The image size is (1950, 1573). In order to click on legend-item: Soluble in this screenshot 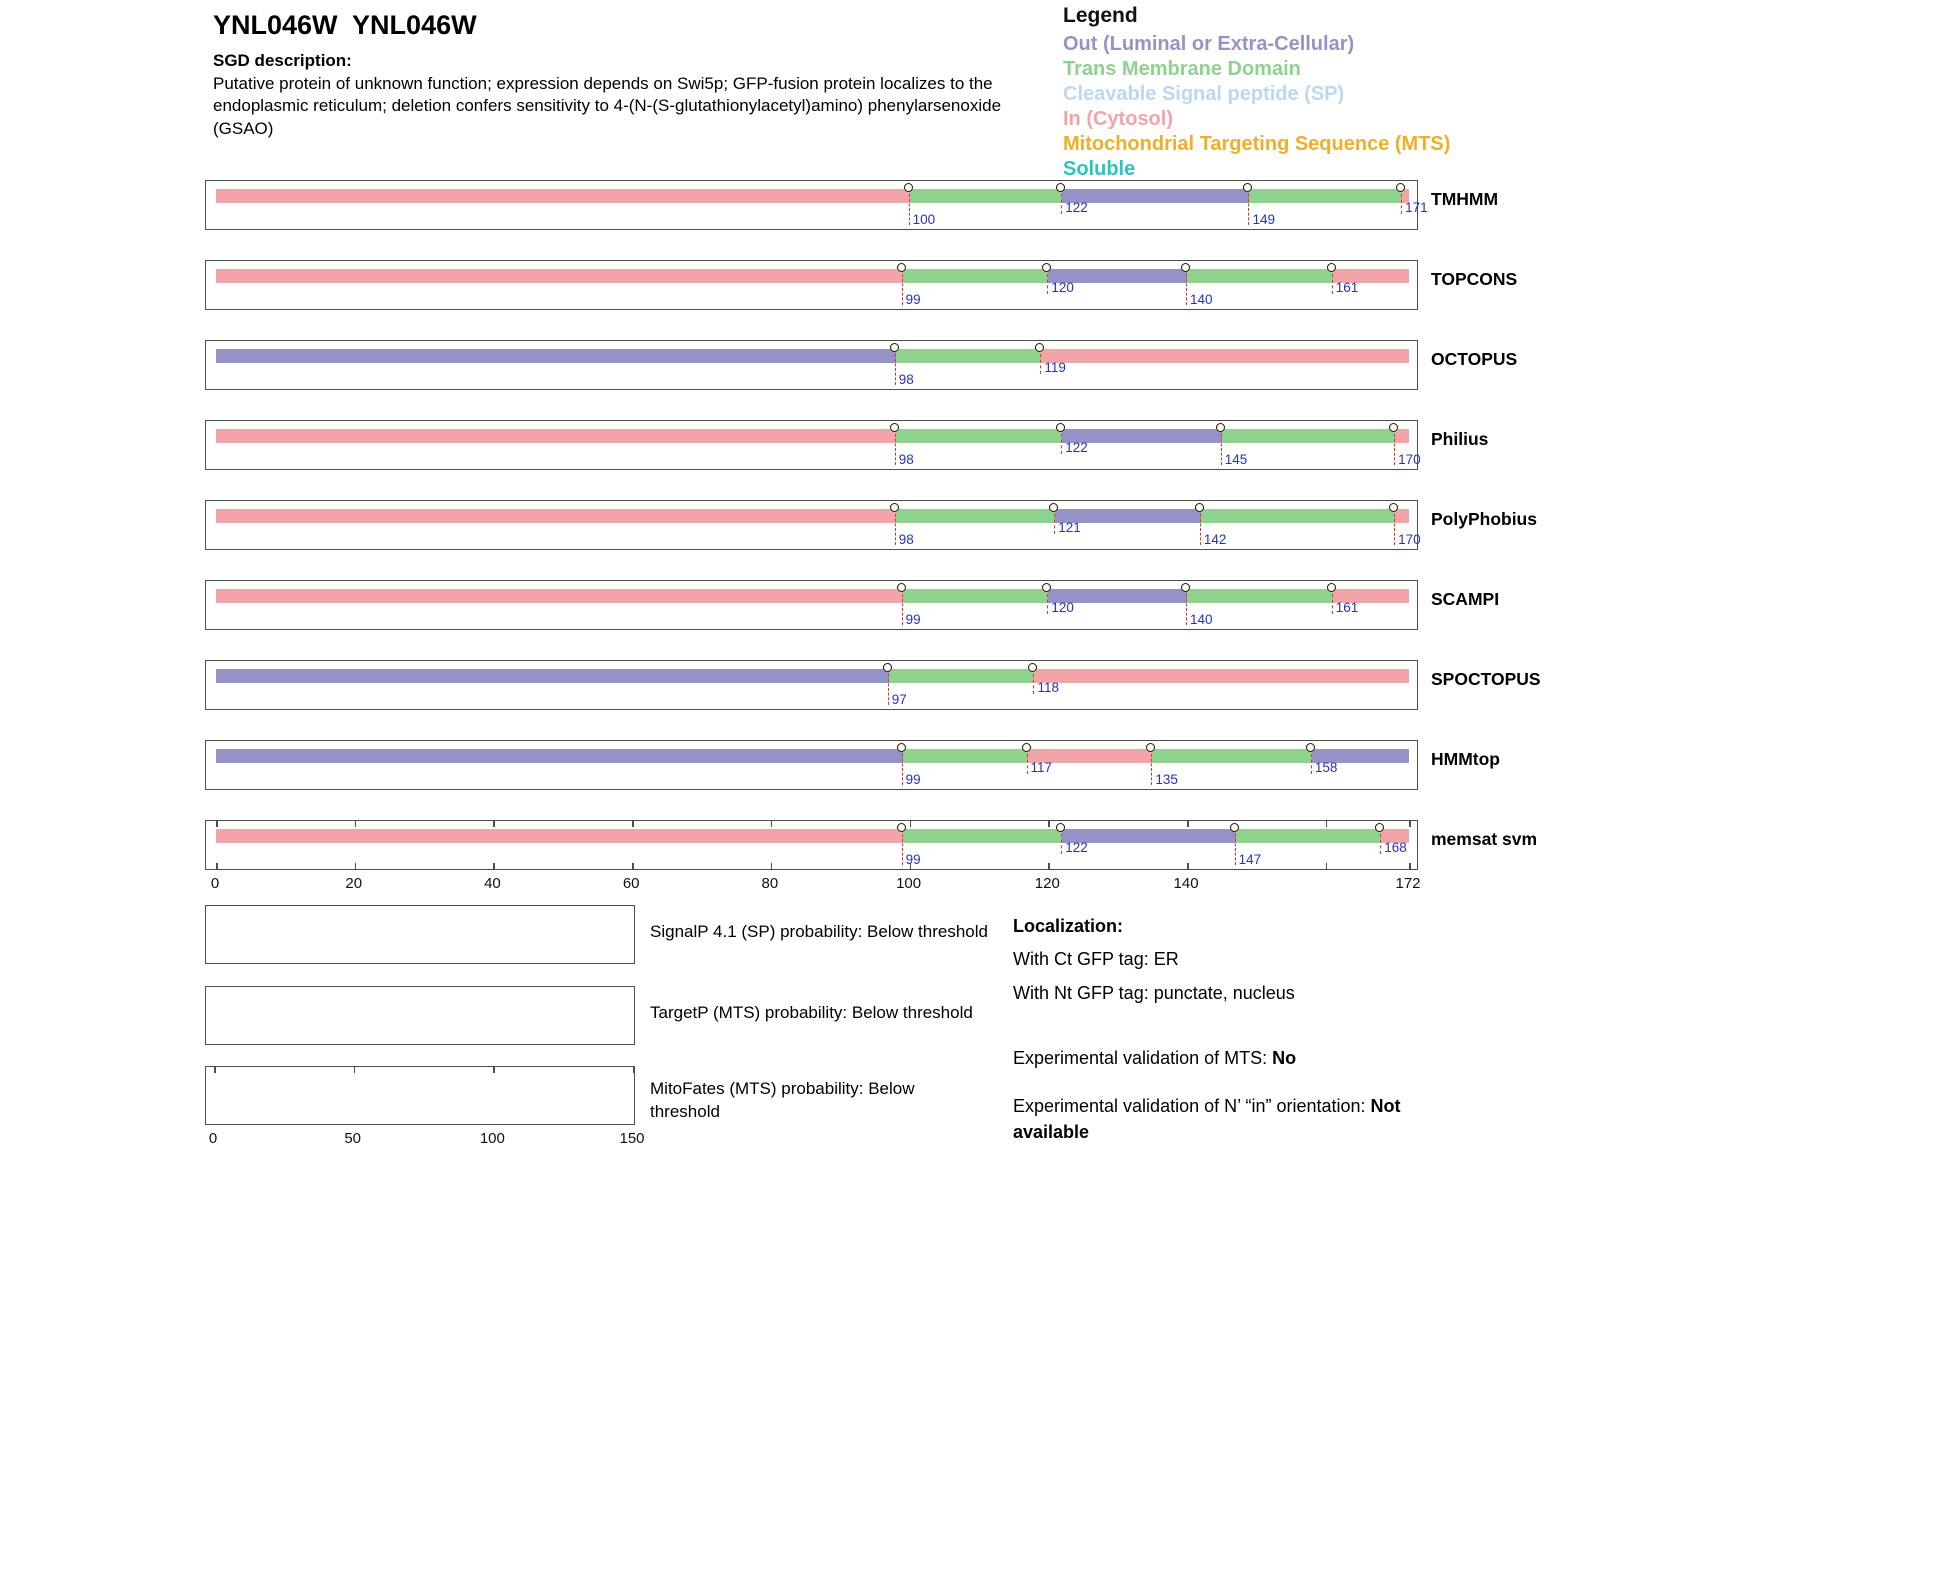, I will do `click(1099, 169)`.